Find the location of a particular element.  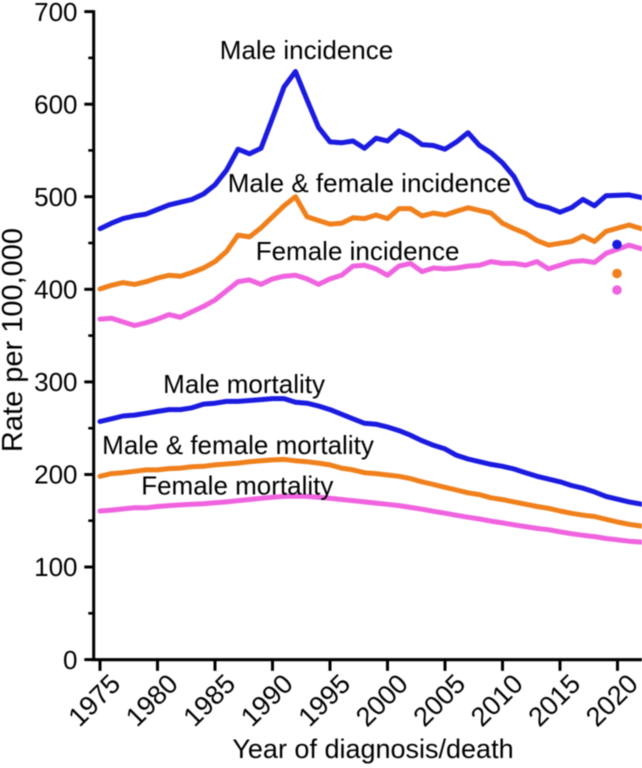

svg-text: Rate per 100,000 is located at coordinates (14, 340).